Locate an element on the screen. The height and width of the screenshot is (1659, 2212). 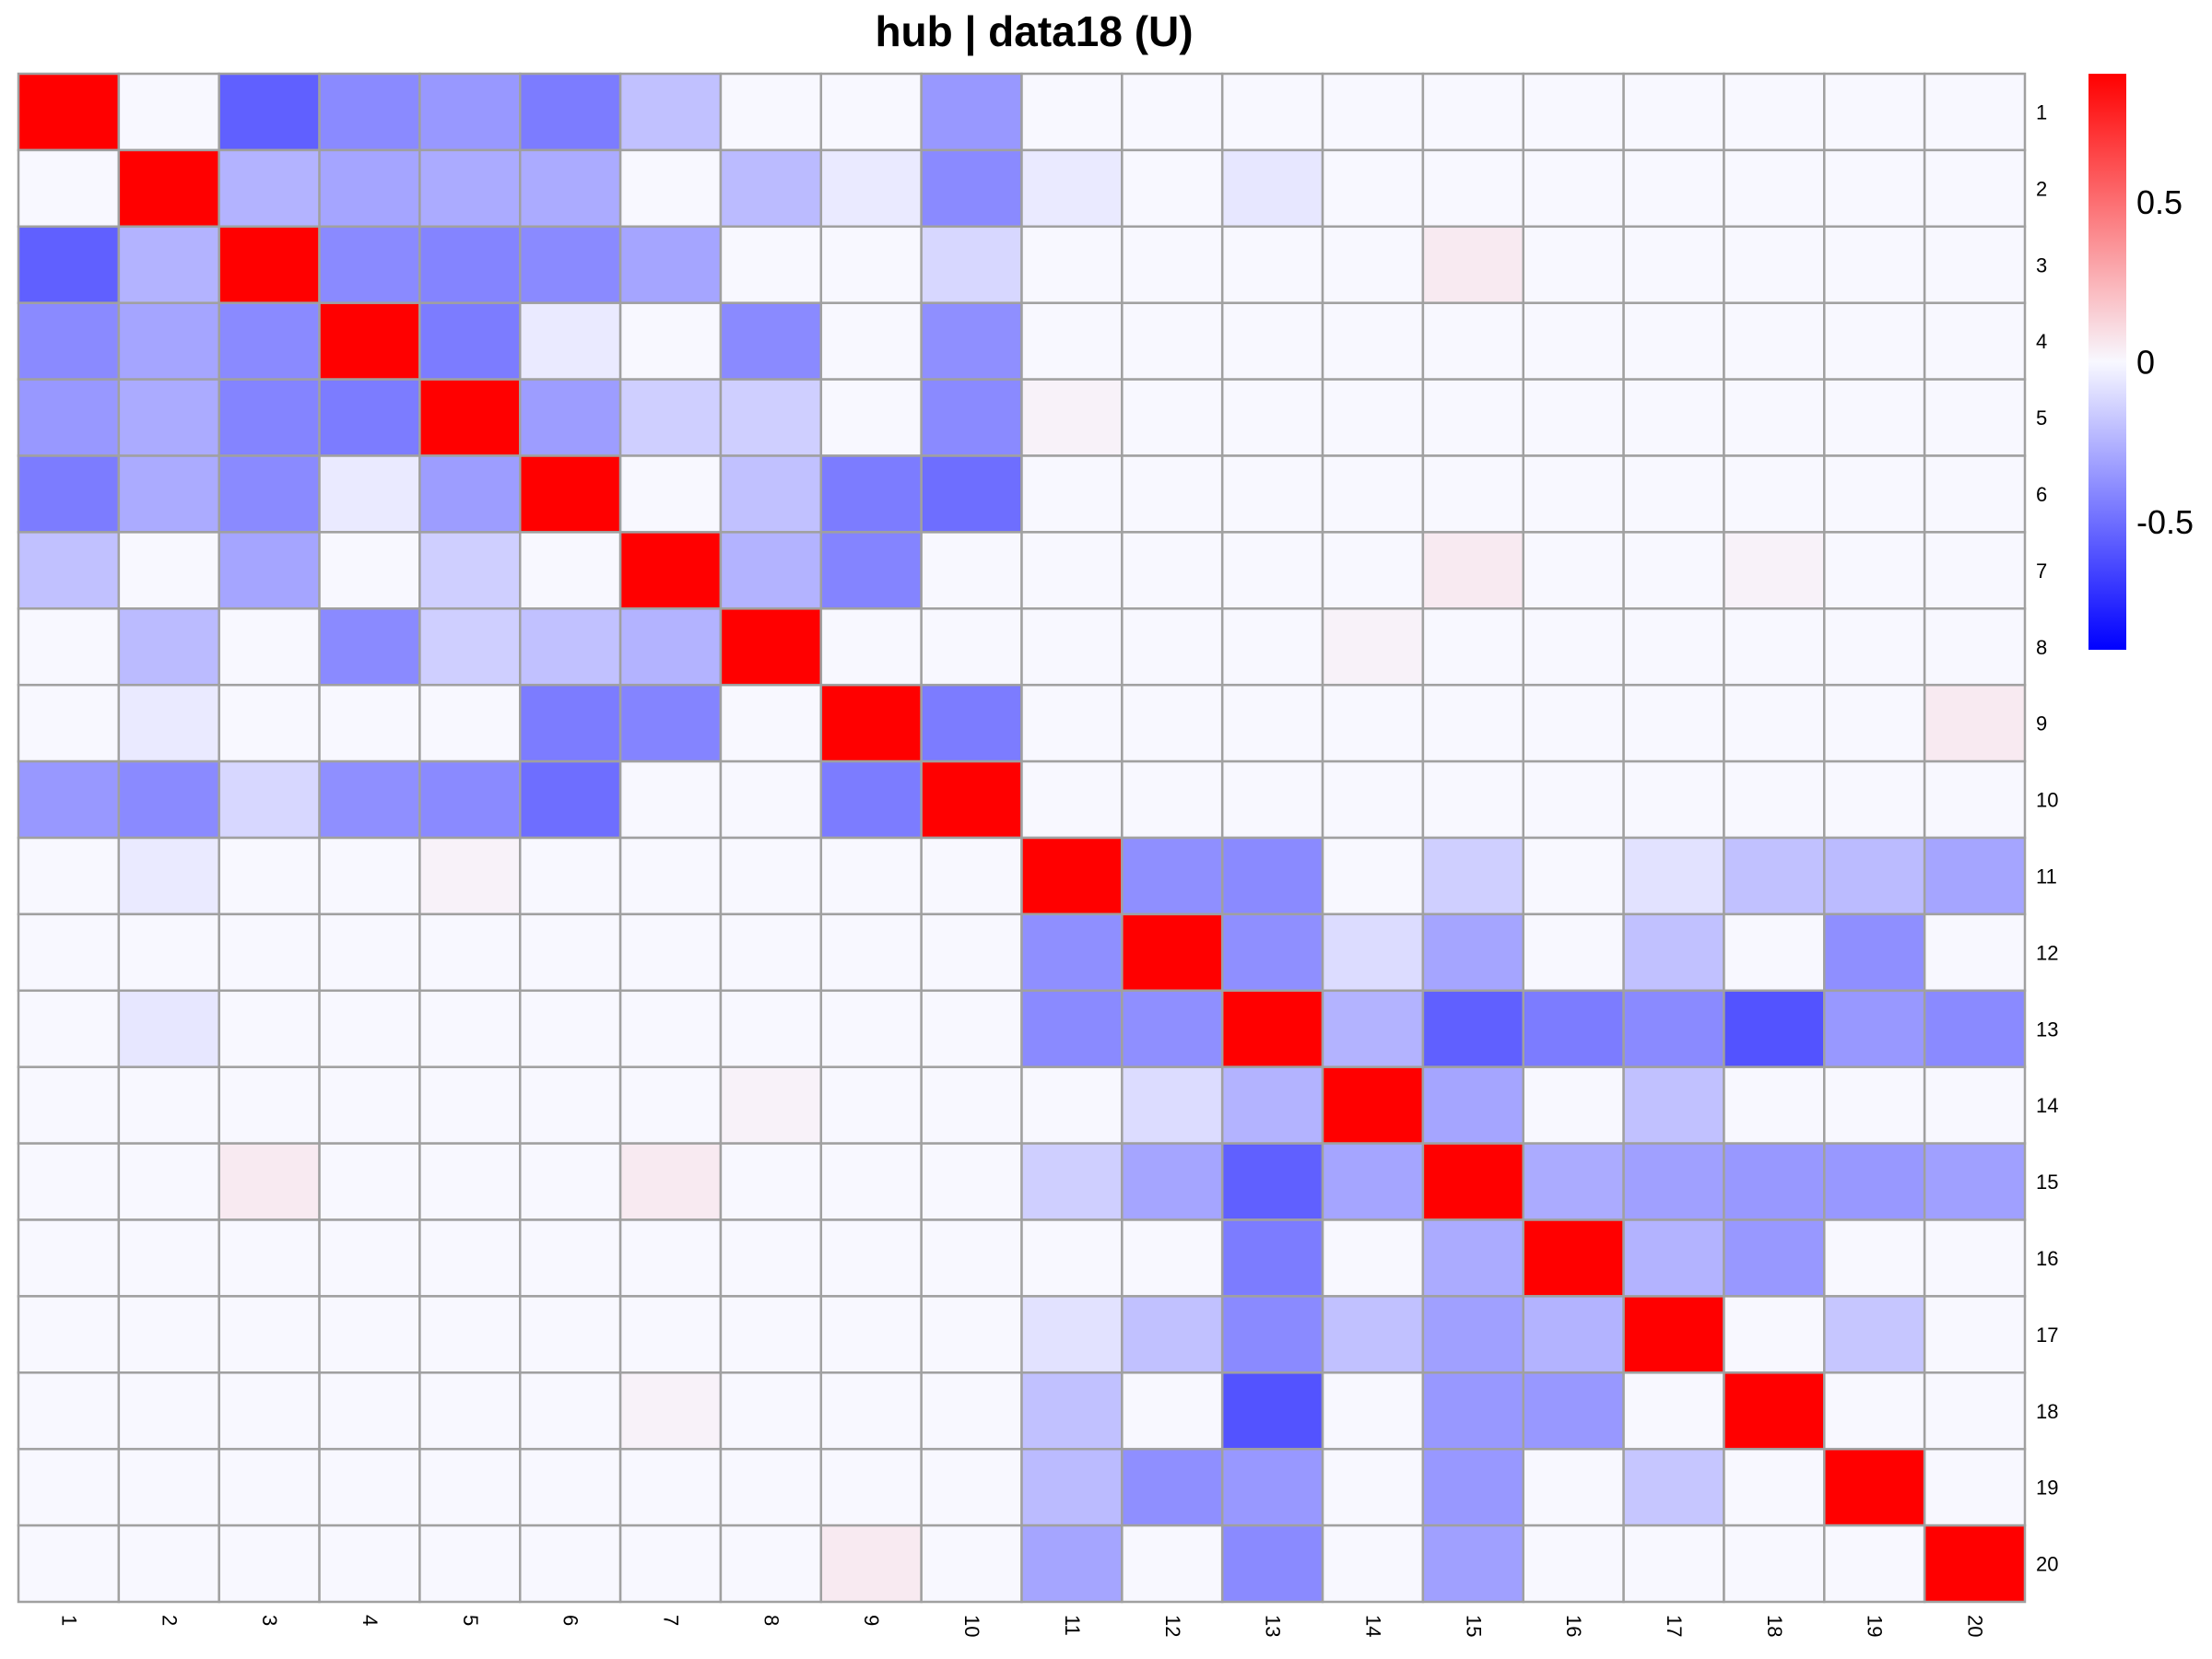
heatmap-cell-r5-c1 is located at coordinates (69, 417).